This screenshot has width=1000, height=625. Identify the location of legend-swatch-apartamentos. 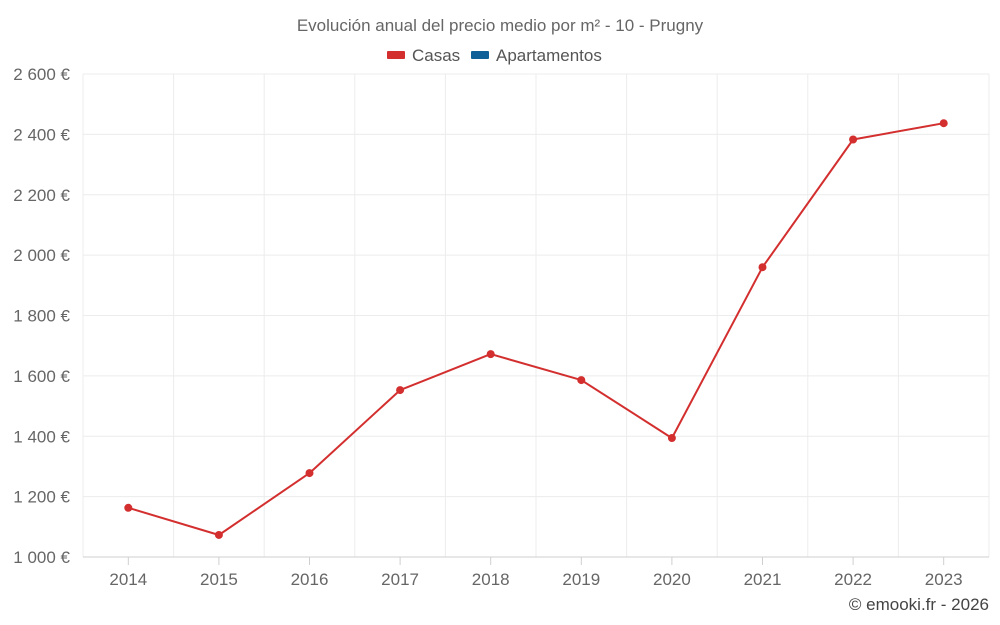
(480, 55).